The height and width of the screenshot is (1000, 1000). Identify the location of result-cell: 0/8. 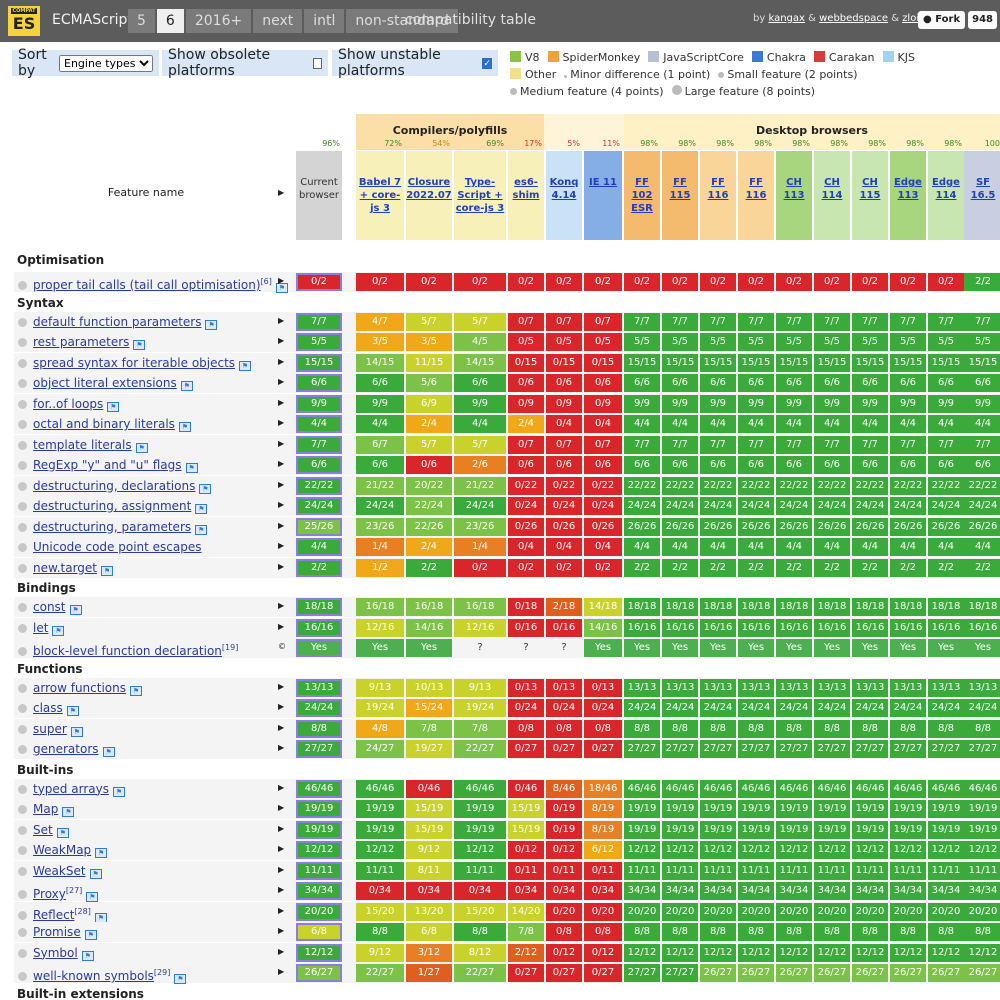
(564, 728).